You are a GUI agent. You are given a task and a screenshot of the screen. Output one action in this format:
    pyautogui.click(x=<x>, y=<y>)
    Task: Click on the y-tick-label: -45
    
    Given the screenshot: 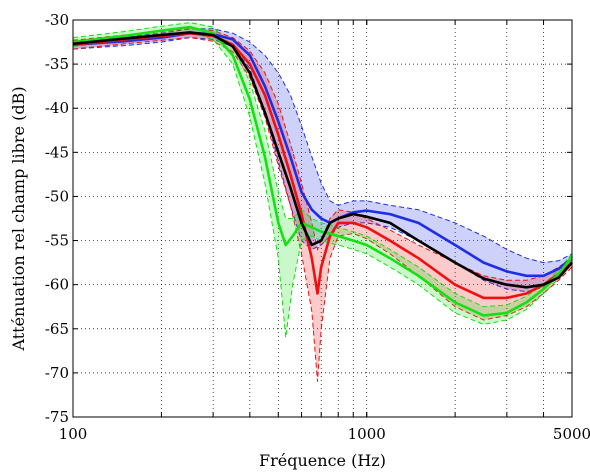 What is the action you would take?
    pyautogui.click(x=57, y=152)
    